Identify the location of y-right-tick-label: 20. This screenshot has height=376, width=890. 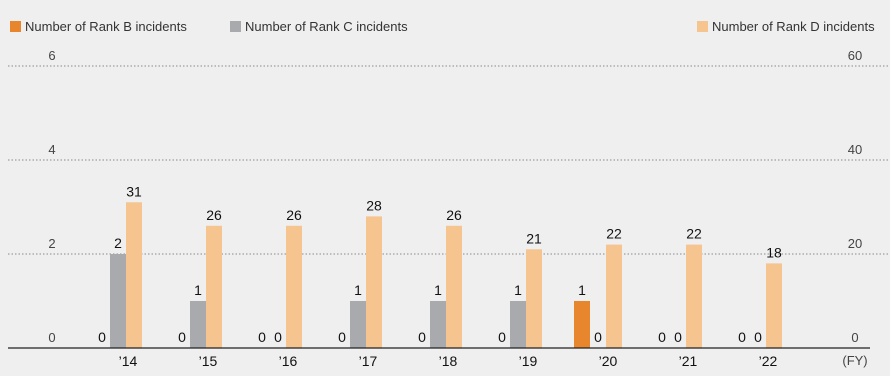
(855, 243).